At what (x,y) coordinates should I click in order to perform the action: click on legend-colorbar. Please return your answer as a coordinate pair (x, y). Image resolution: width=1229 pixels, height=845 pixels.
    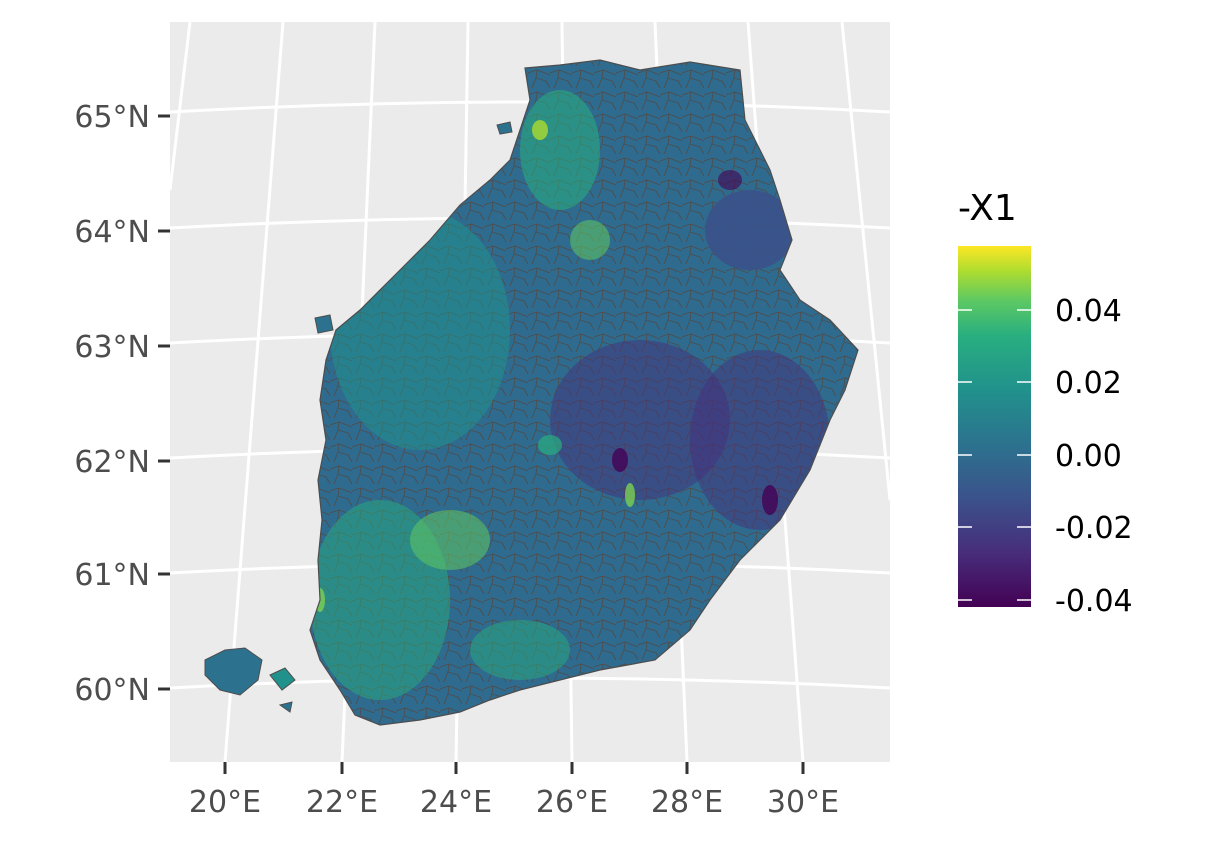
    Looking at the image, I should click on (994, 426).